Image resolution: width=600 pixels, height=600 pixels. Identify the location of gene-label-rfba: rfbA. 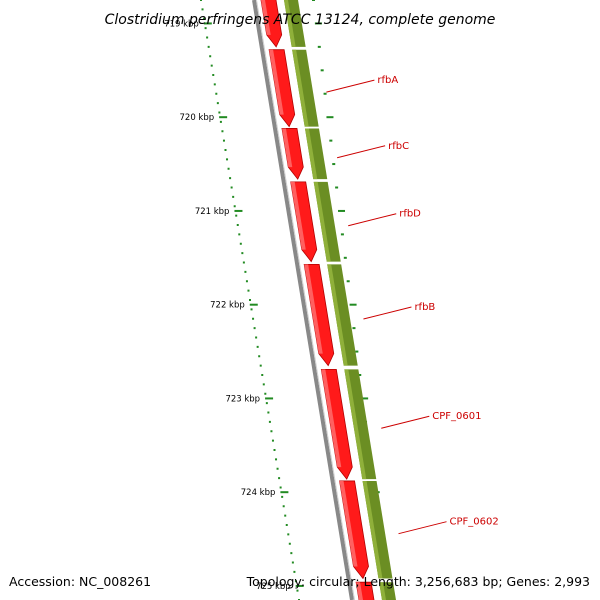
(387, 80).